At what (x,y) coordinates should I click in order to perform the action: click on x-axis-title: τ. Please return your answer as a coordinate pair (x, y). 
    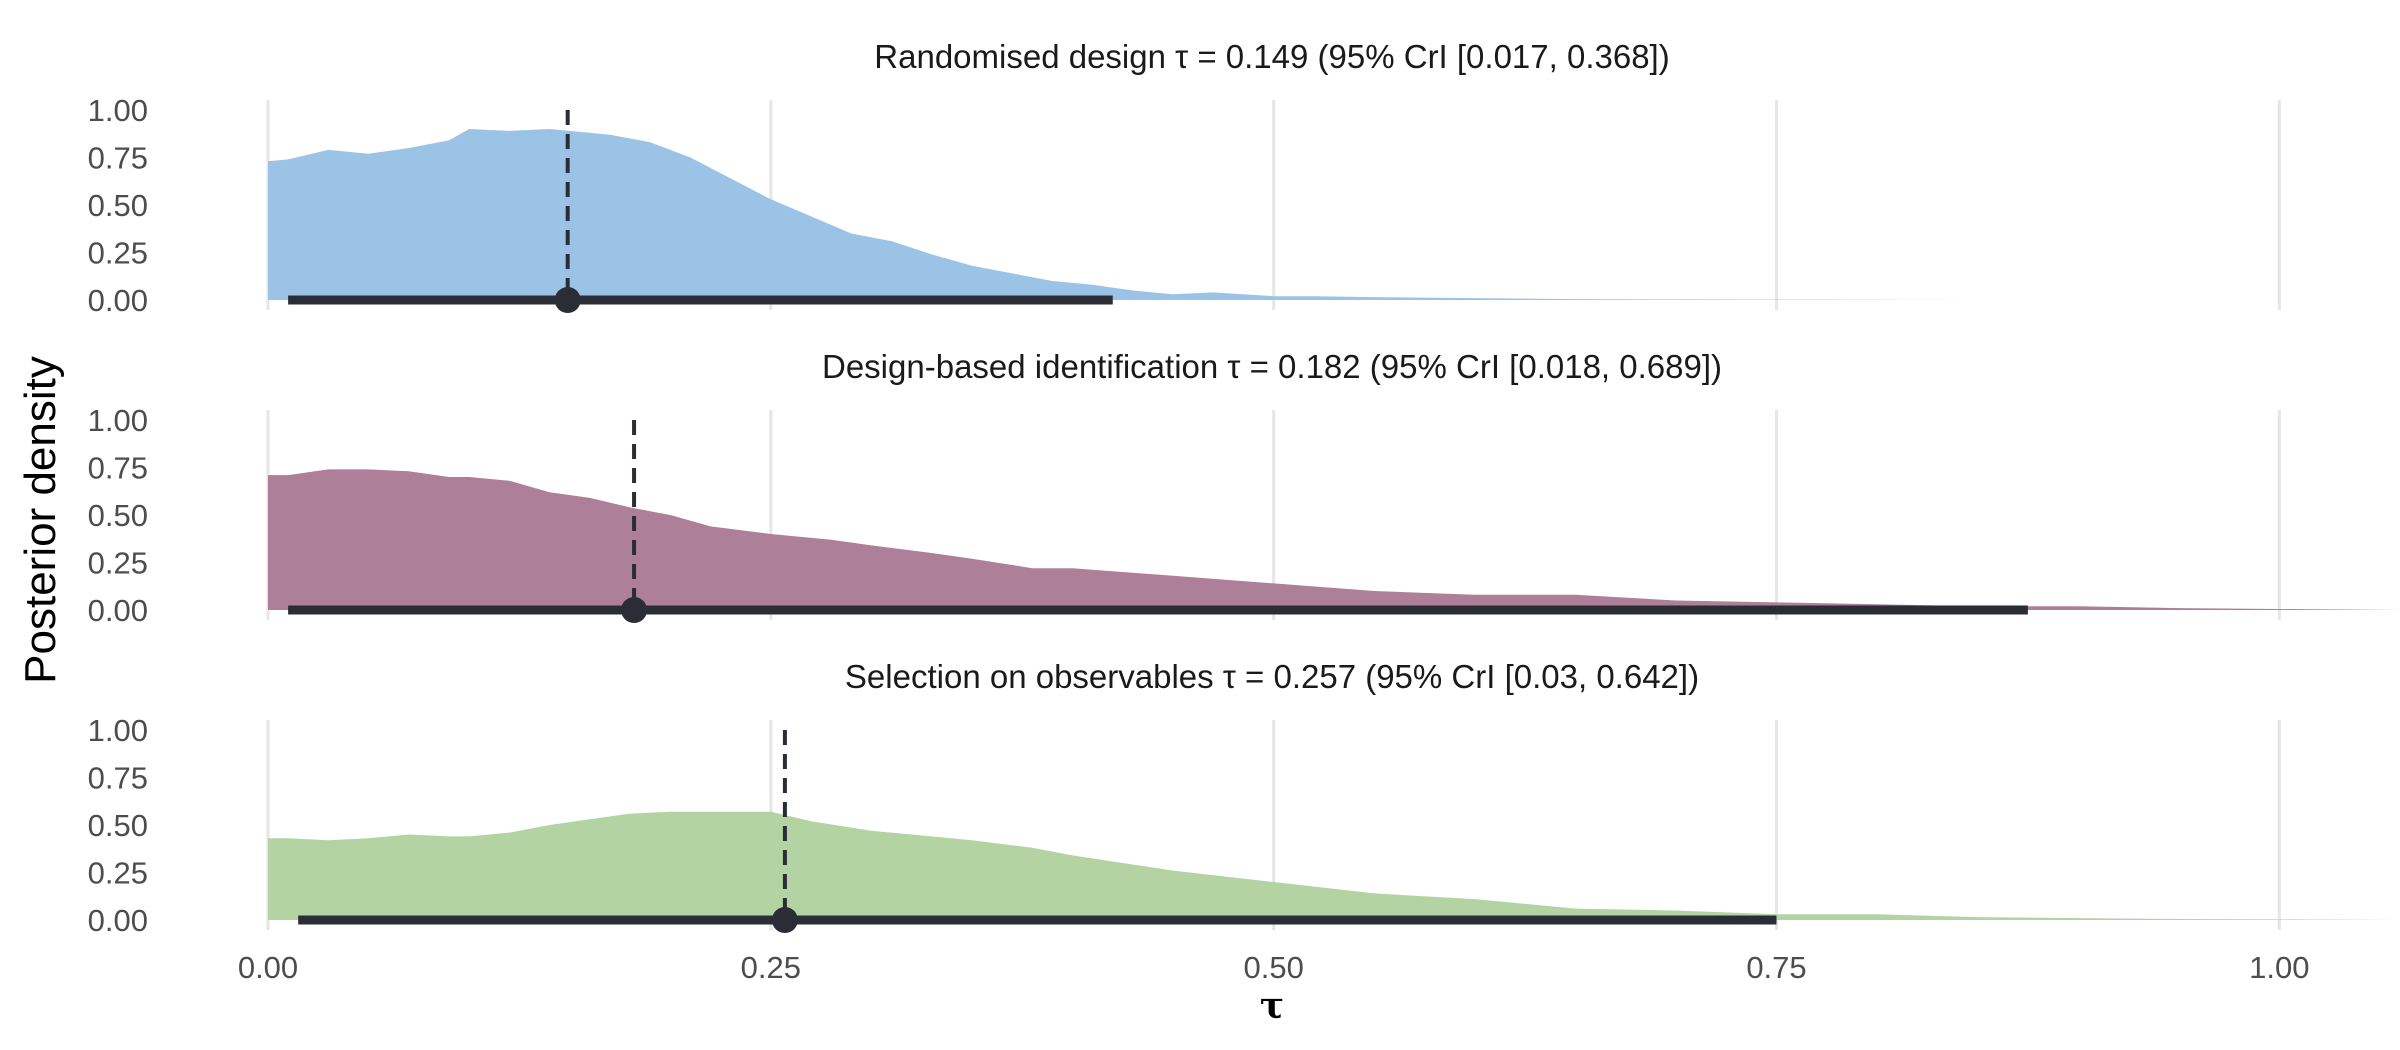
    Looking at the image, I should click on (1272, 1006).